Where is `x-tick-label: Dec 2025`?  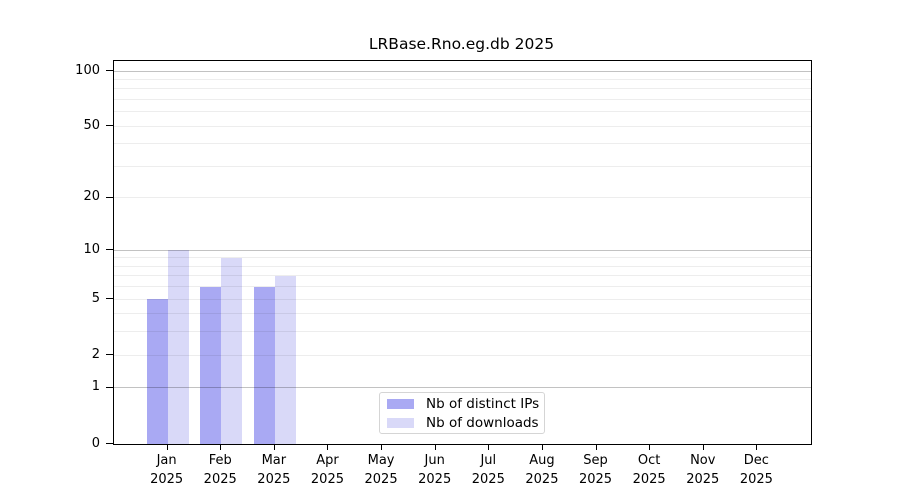
x-tick-label: Dec 2025 is located at coordinates (756, 470).